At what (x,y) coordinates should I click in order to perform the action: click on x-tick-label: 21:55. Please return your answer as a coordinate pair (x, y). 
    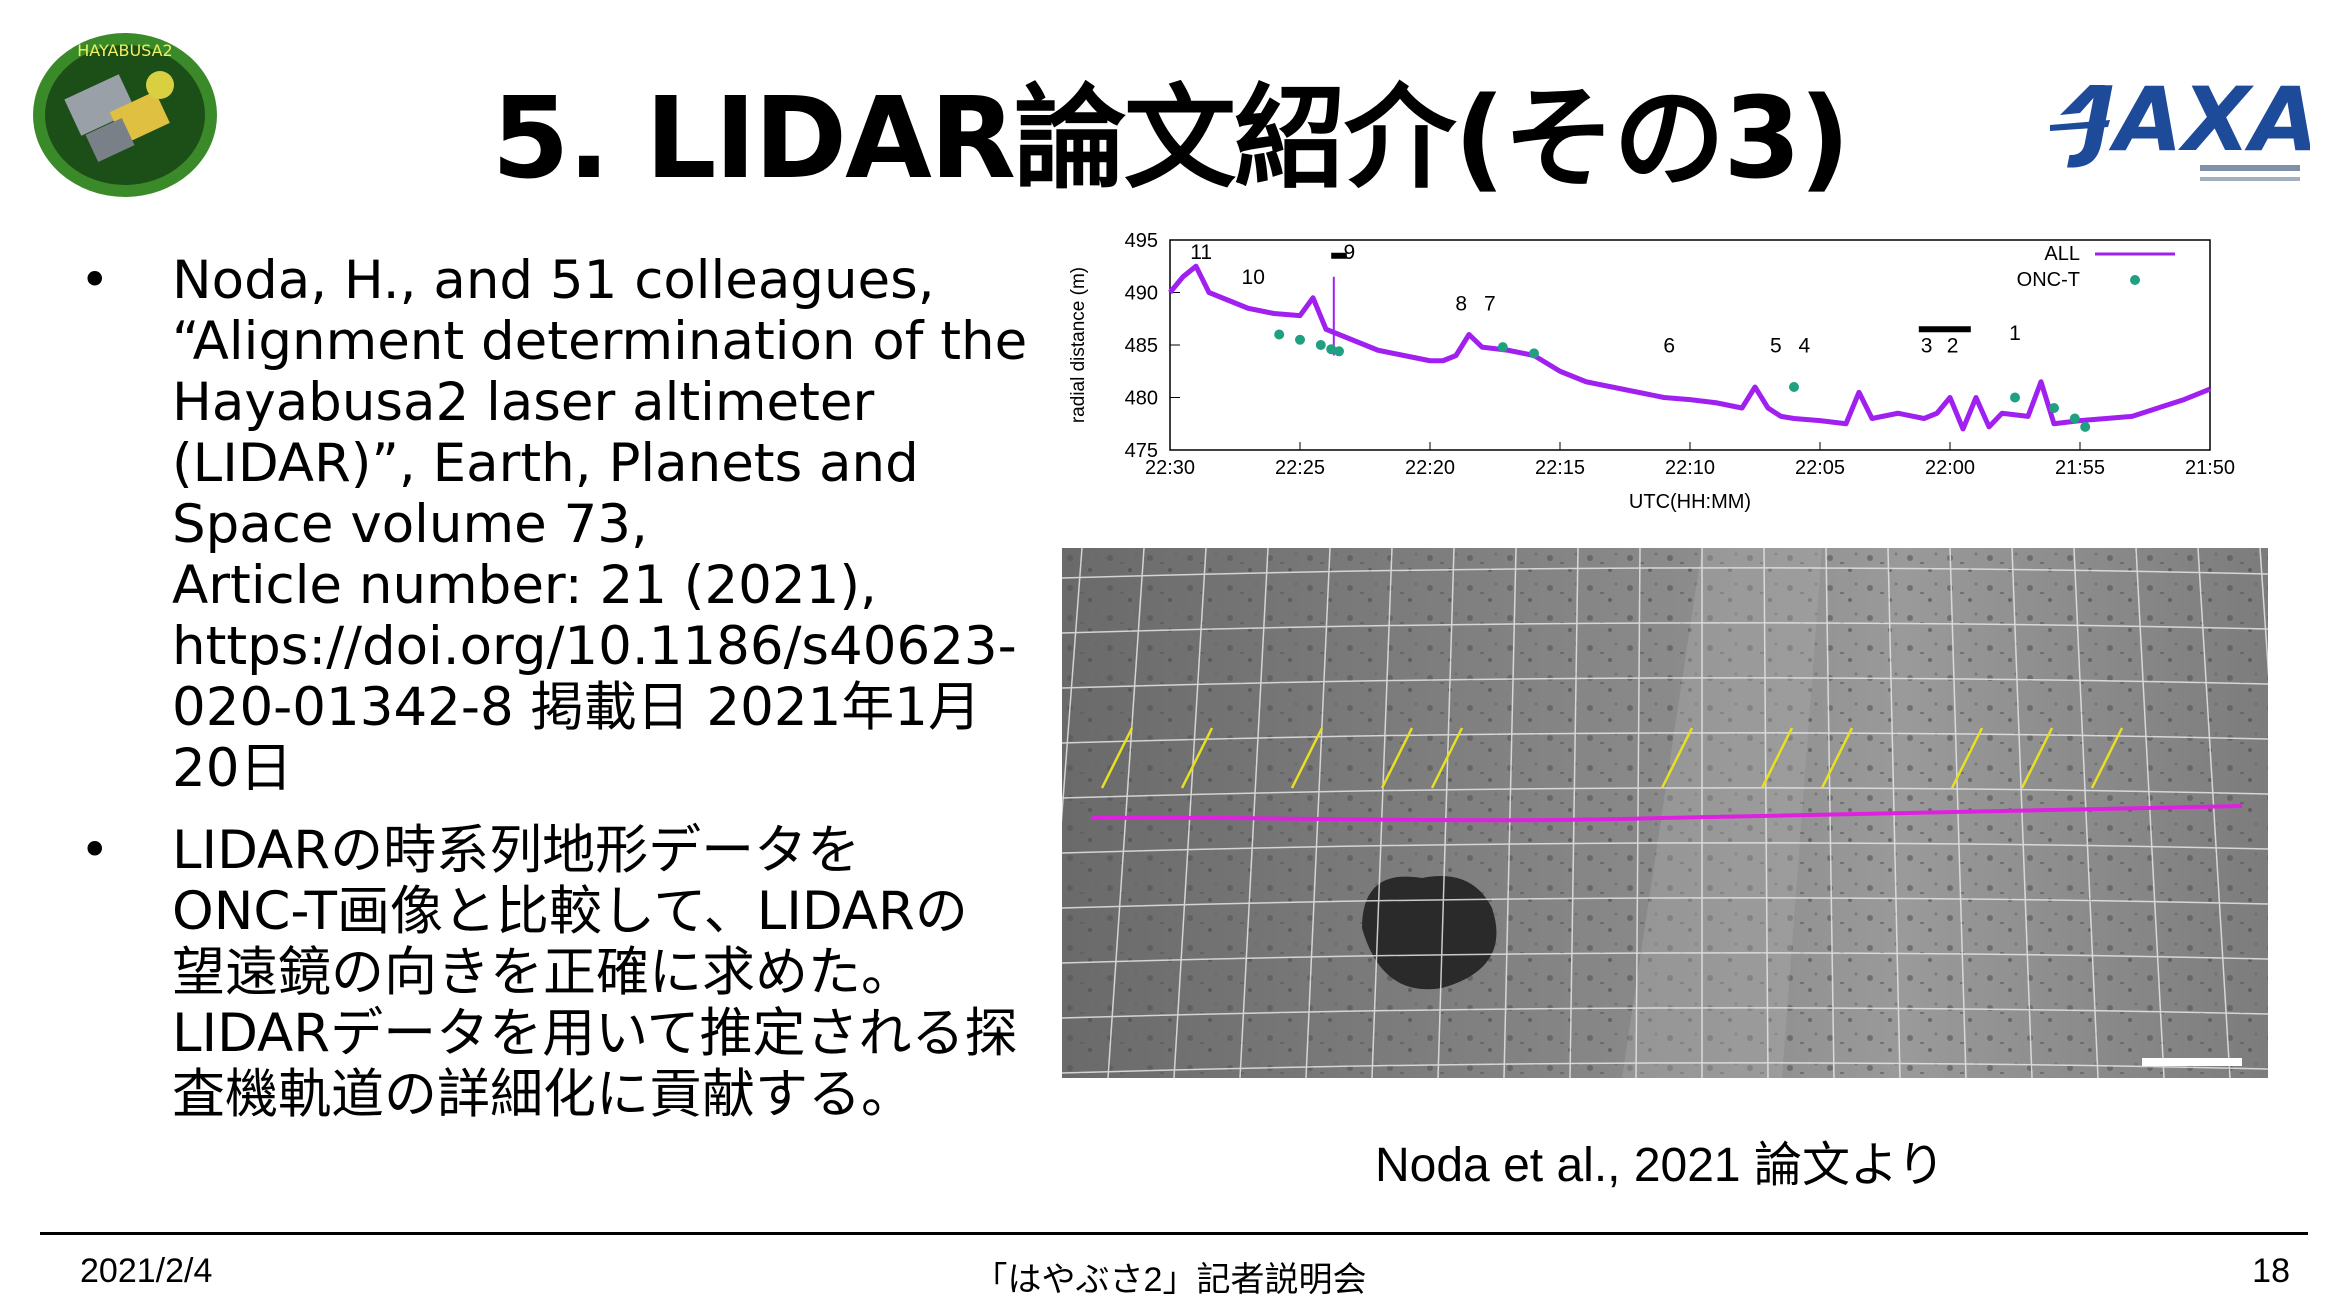
    Looking at the image, I should click on (2080, 468).